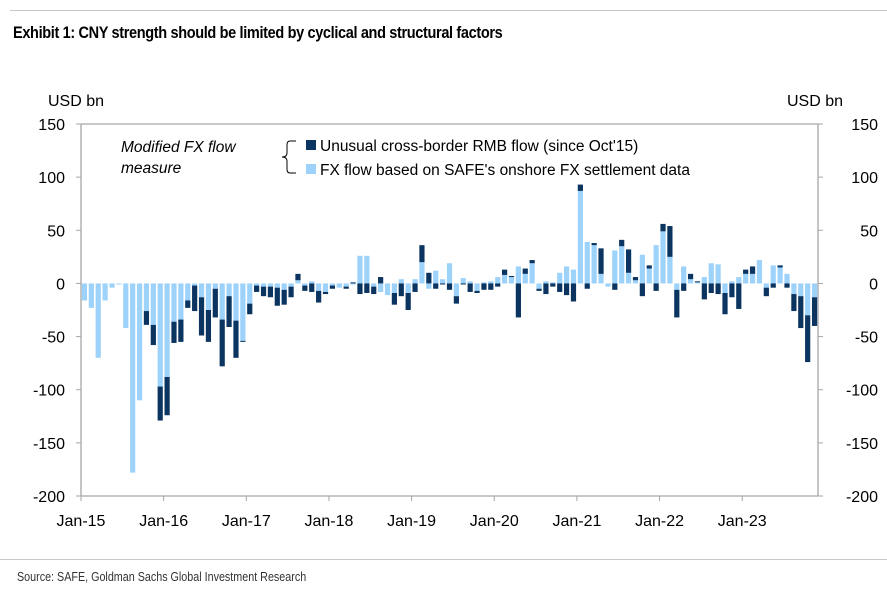  Describe the element at coordinates (659, 521) in the screenshot. I see `x-tick-label: Jan-22` at that location.